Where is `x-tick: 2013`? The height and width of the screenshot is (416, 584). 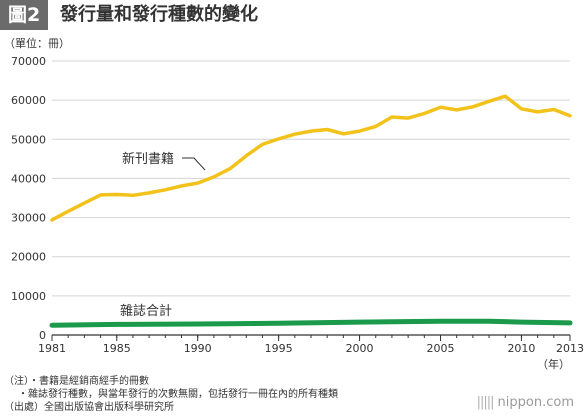
x-tick: 2013 is located at coordinates (570, 348).